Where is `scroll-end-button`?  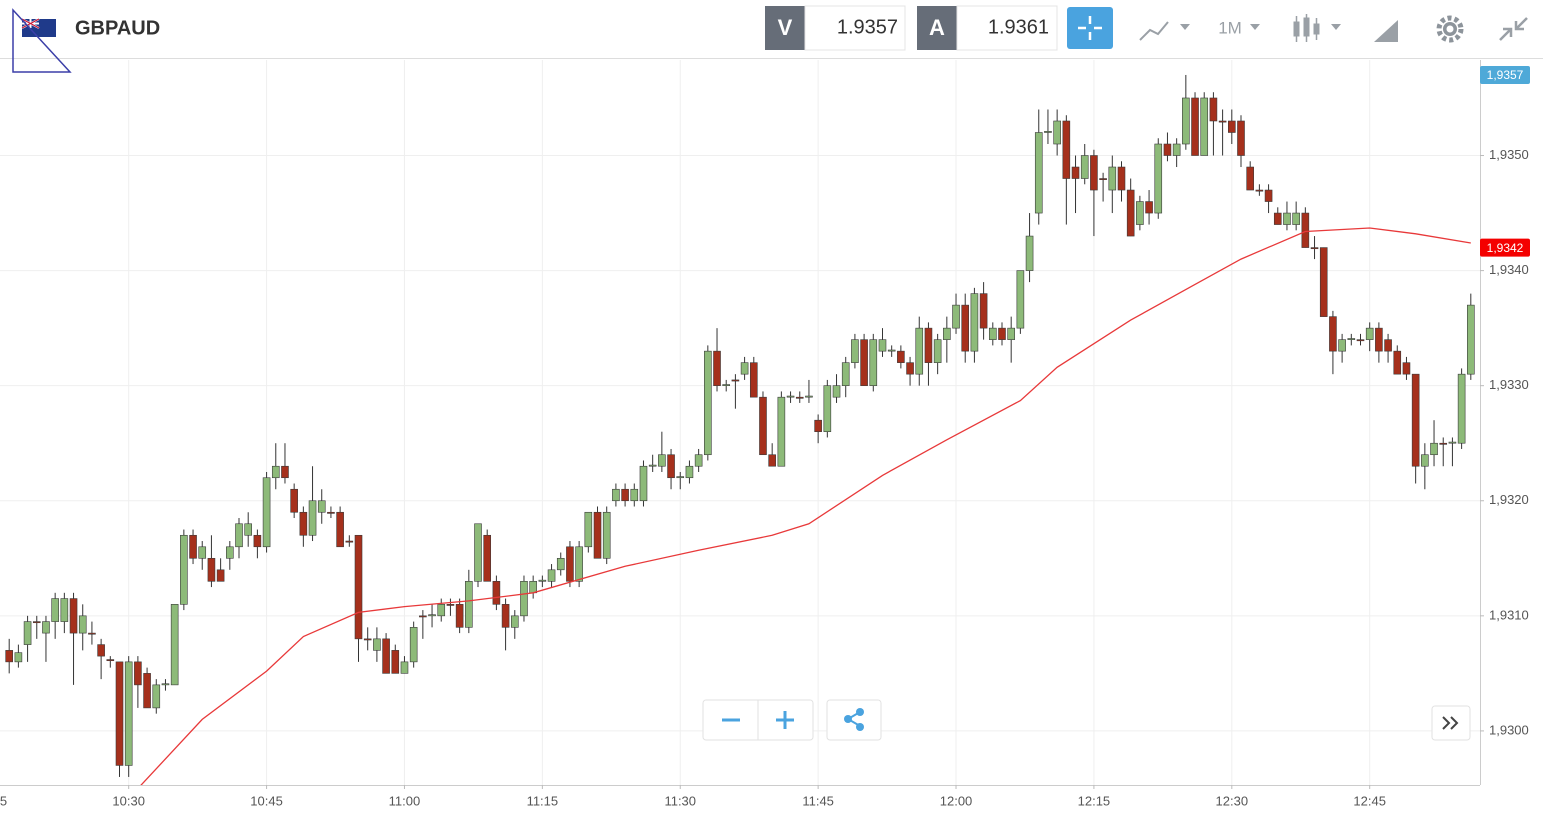
scroll-end-button is located at coordinates (1451, 723).